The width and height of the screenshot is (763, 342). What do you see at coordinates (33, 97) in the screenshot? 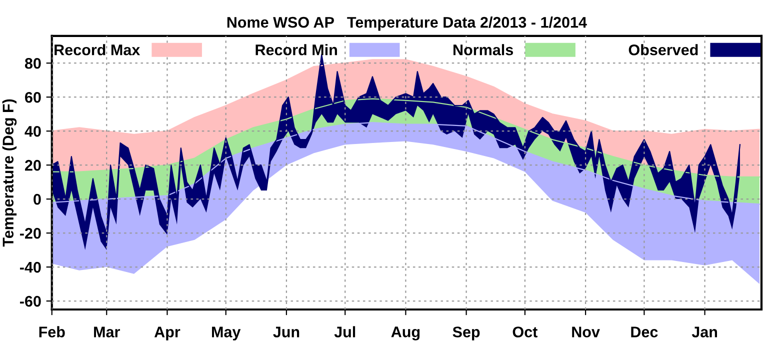
I see `y-tick-label: 60` at bounding box center [33, 97].